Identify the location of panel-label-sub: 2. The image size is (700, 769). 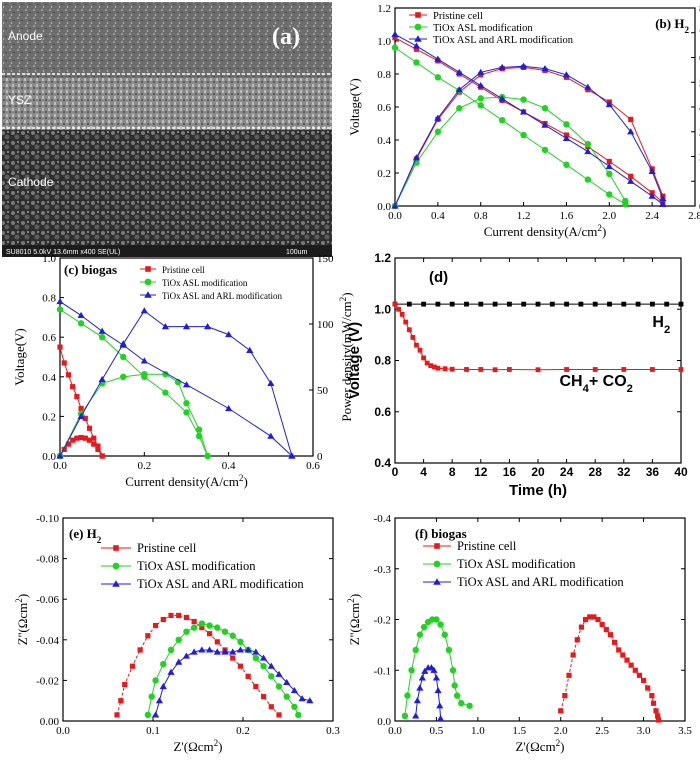
(99, 540).